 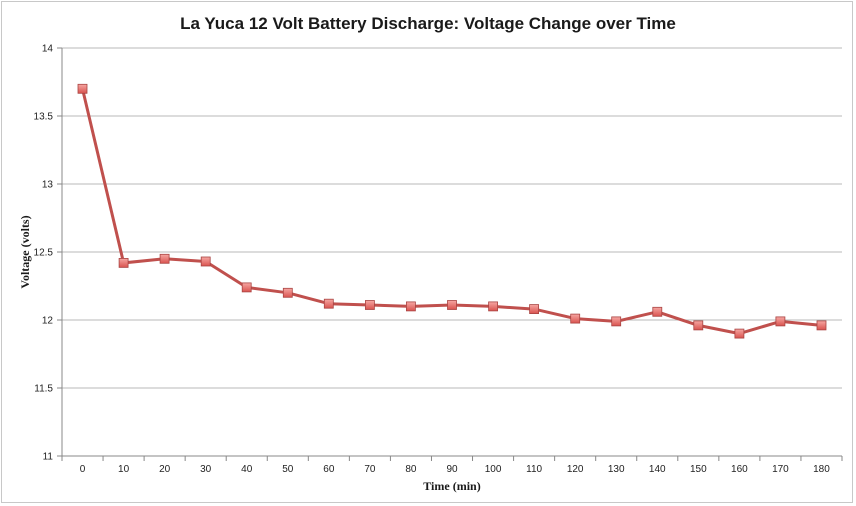 I want to click on x-tick-label: 120, so click(x=575, y=469).